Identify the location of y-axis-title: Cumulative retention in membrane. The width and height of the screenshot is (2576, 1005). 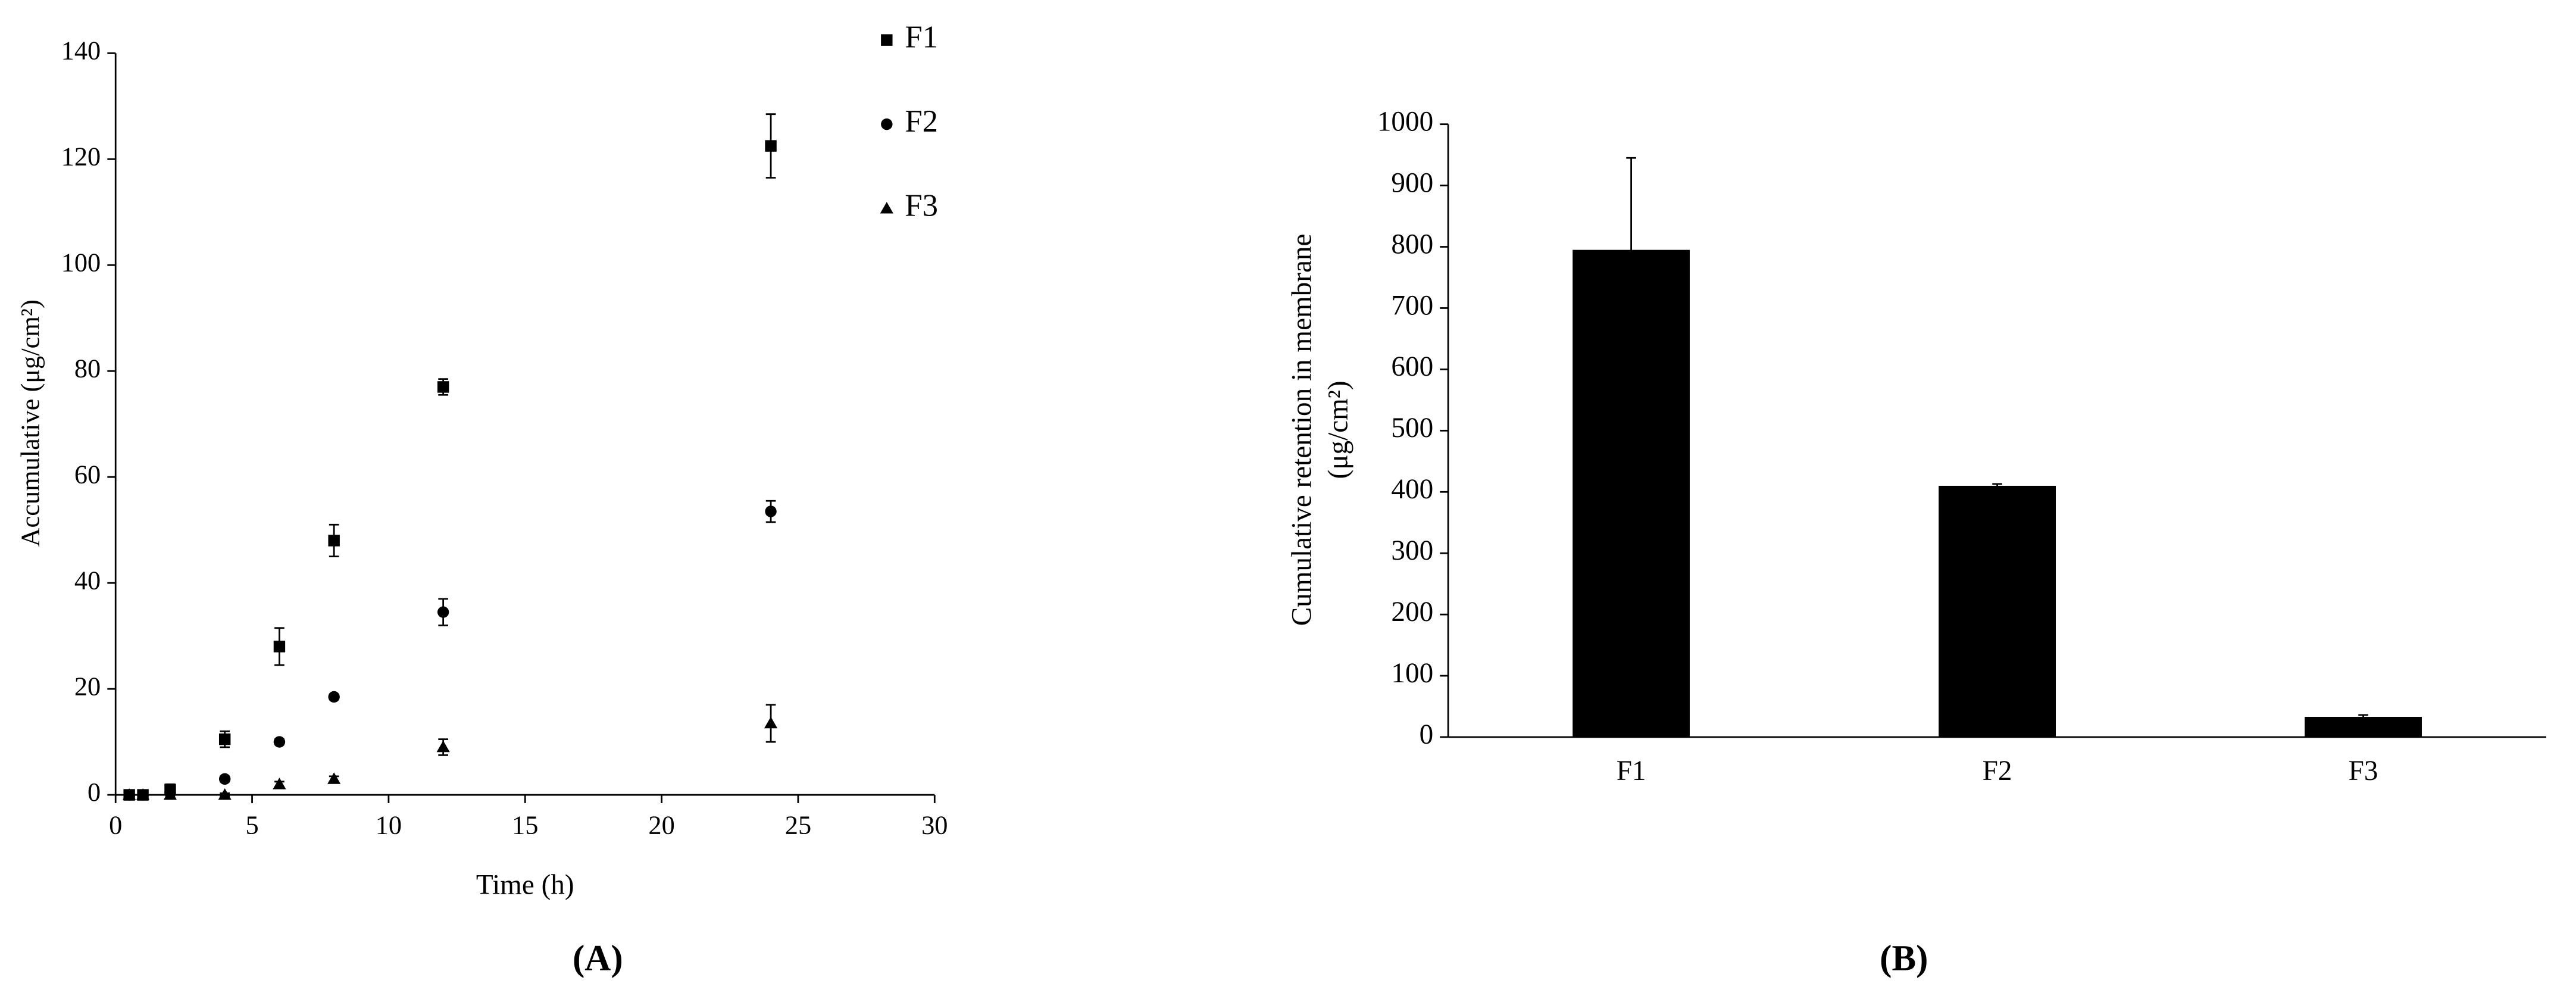
(1302, 430).